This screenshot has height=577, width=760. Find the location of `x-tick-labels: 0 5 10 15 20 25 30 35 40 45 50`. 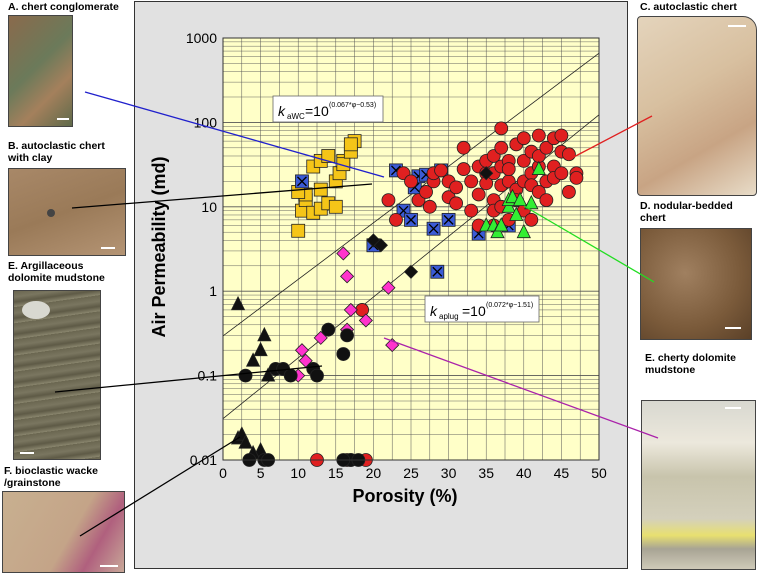

x-tick-labels: 0 5 10 15 20 25 30 35 40 45 50 is located at coordinates (413, 473).